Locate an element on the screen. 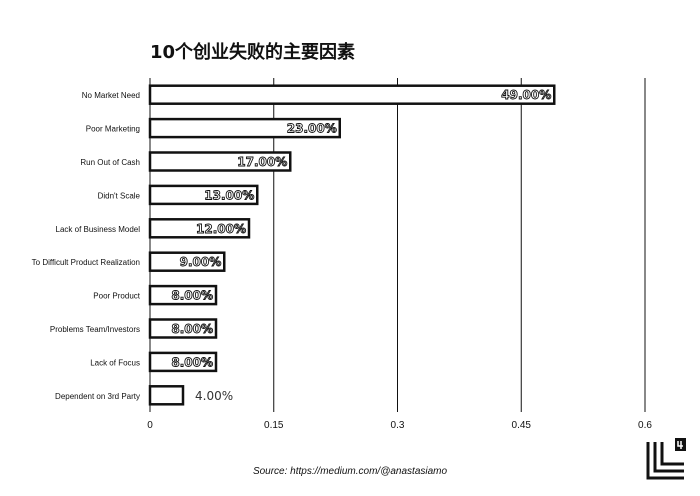 The width and height of the screenshot is (700, 496). chart-title: 10个创业失败的主要因素 is located at coordinates (253, 52).